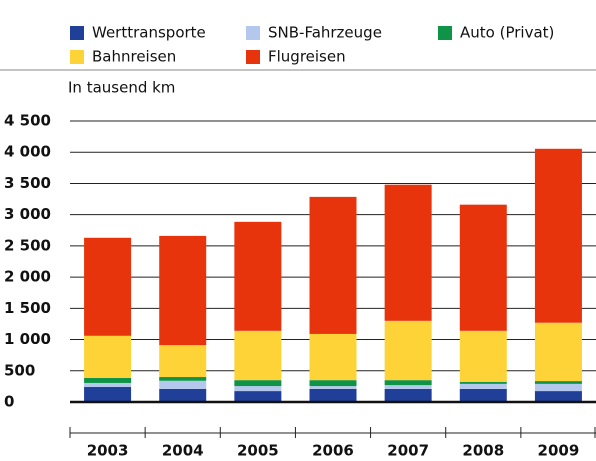  What do you see at coordinates (9, 402) in the screenshot?
I see `y-tick-label: 0` at bounding box center [9, 402].